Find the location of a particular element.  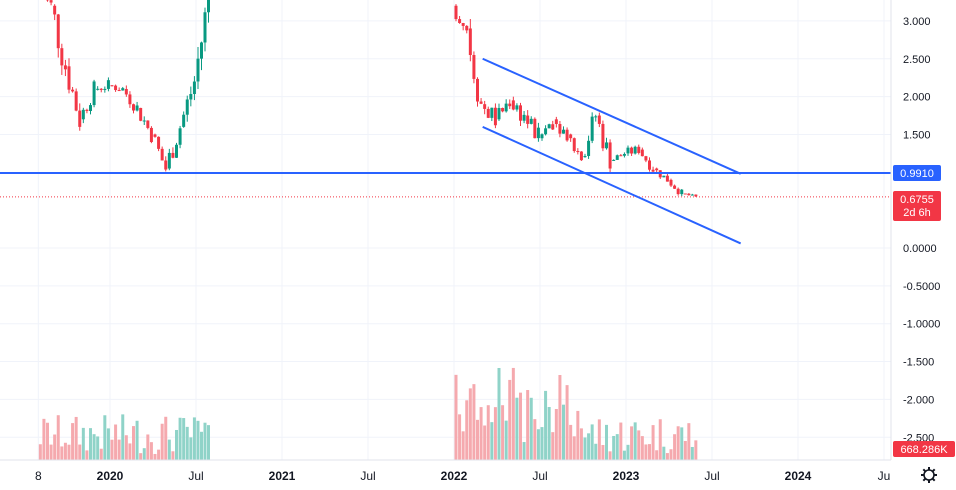

channel-lower-line is located at coordinates (612, 185).